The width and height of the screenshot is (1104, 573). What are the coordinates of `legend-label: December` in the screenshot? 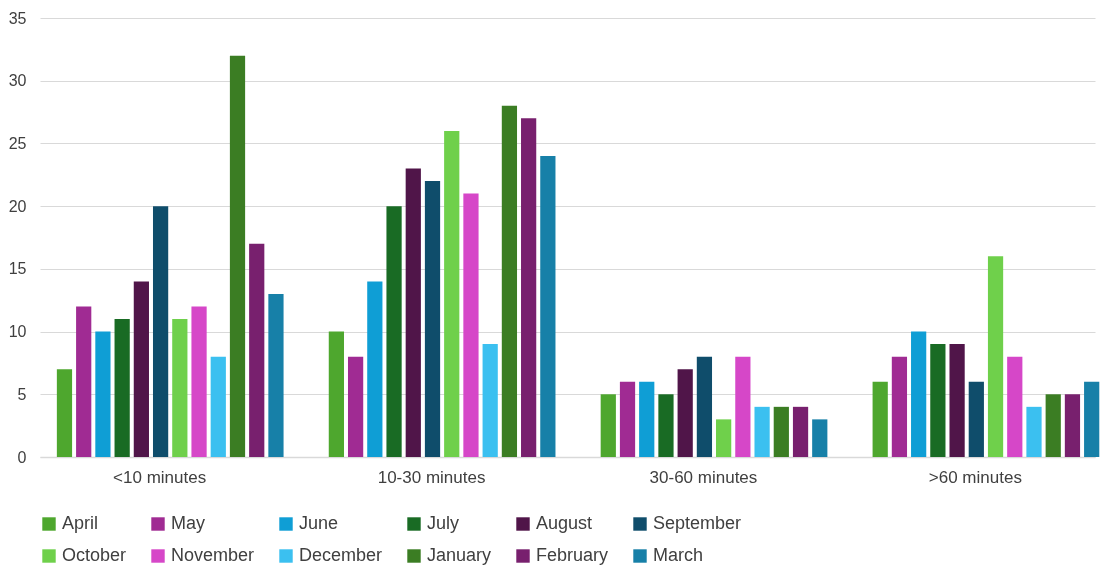 It's located at (341, 555).